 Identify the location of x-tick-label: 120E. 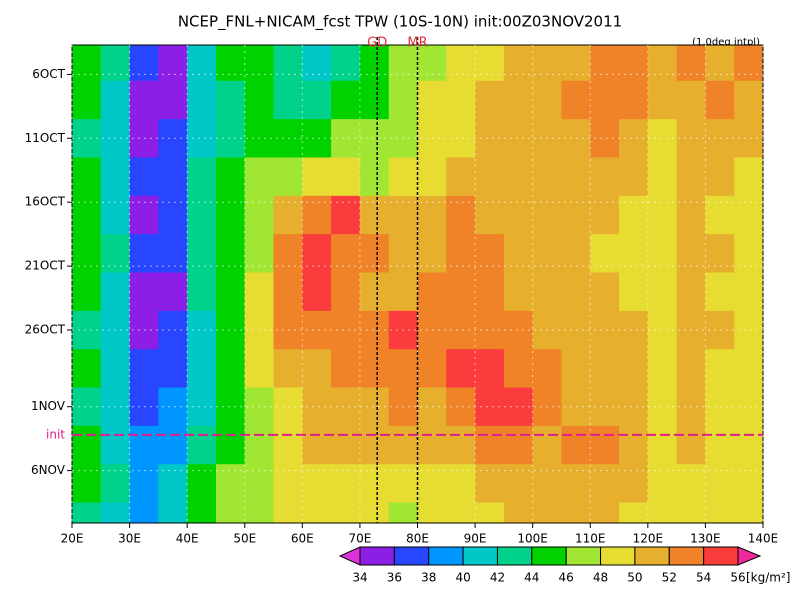
(648, 539).